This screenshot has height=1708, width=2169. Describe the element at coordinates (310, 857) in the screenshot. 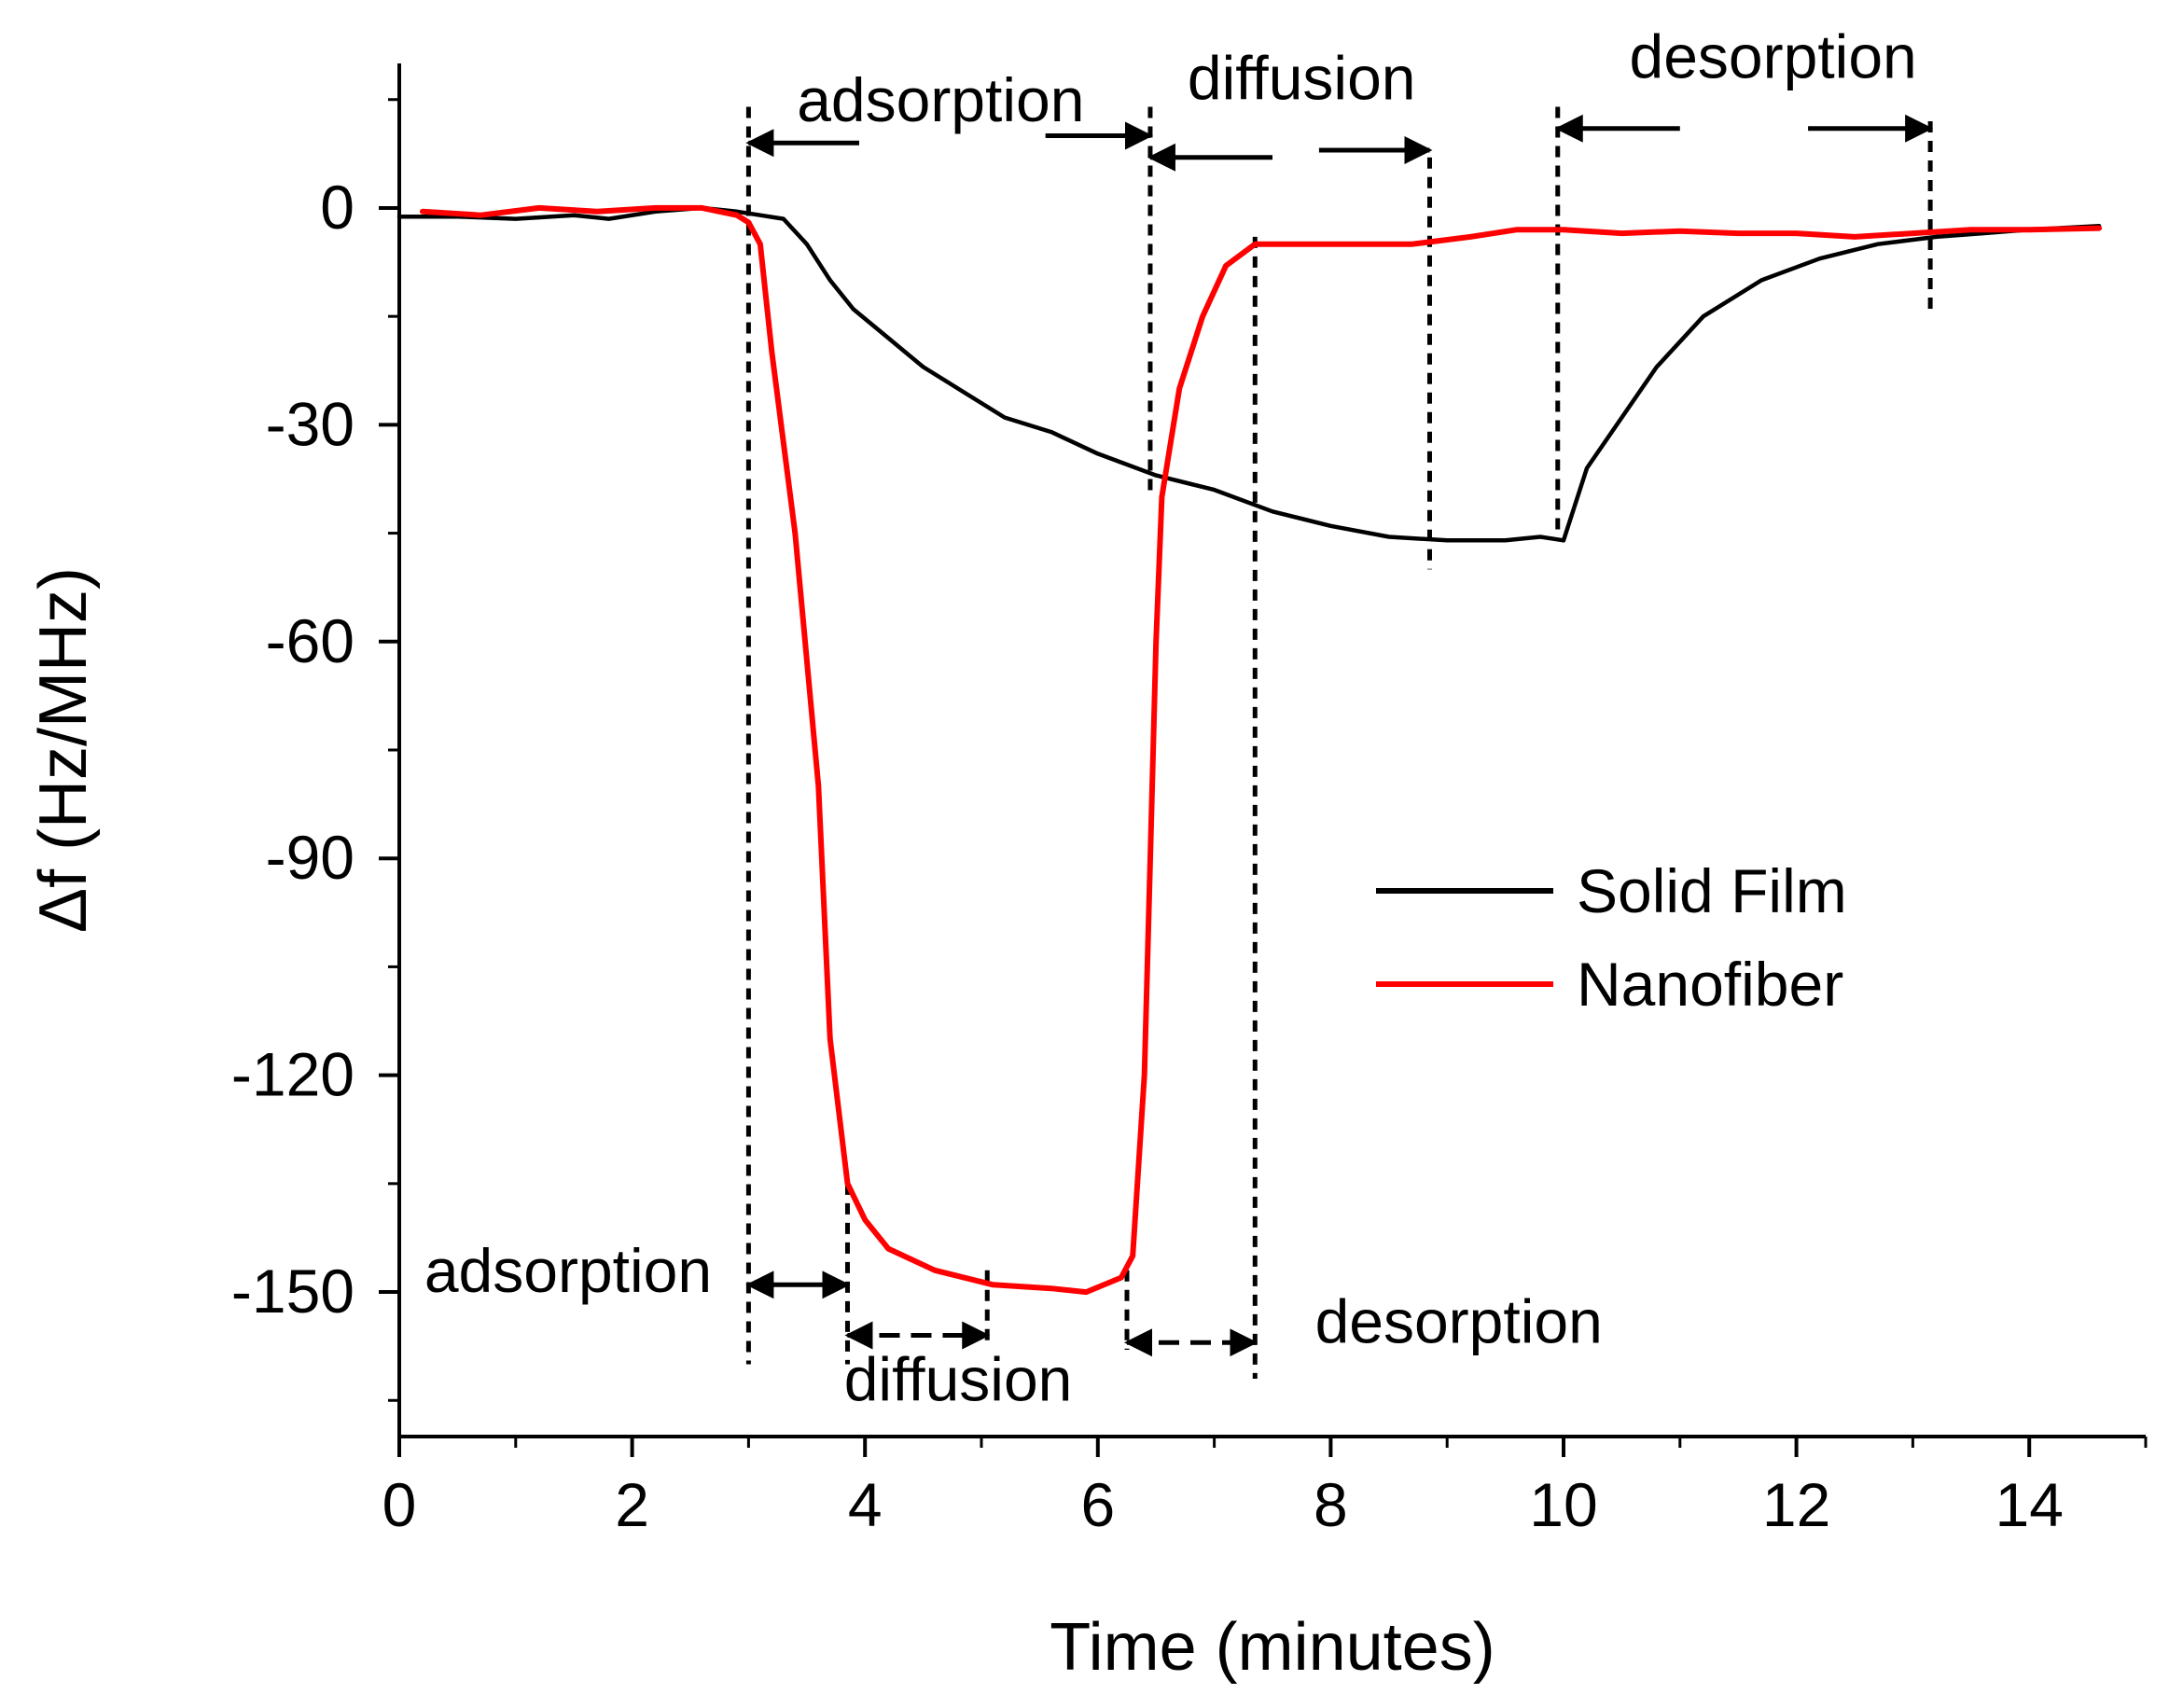

I see `y-tick-label: -90` at that location.